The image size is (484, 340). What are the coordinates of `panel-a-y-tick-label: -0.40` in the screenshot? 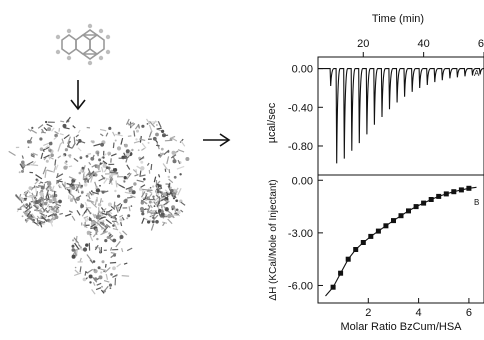 It's located at (300, 108).